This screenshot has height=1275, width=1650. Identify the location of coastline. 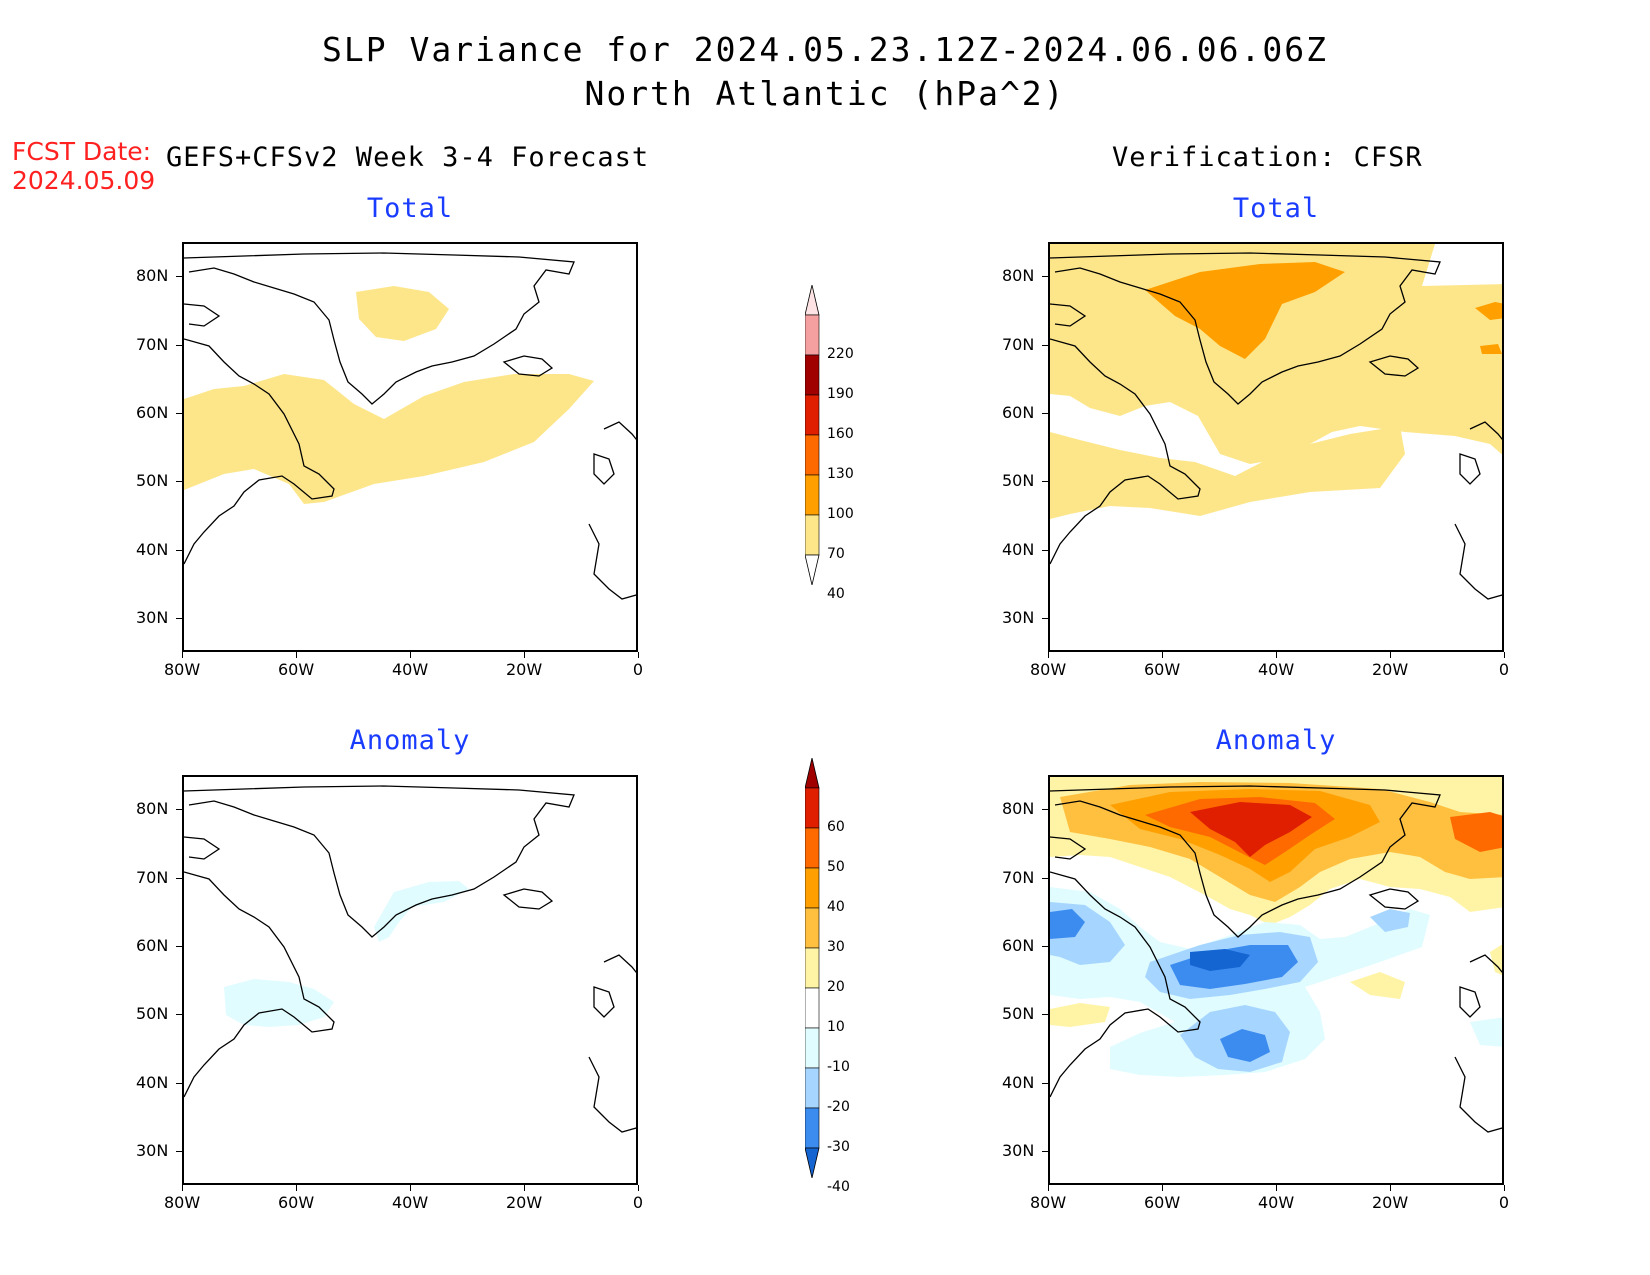
(410, 426).